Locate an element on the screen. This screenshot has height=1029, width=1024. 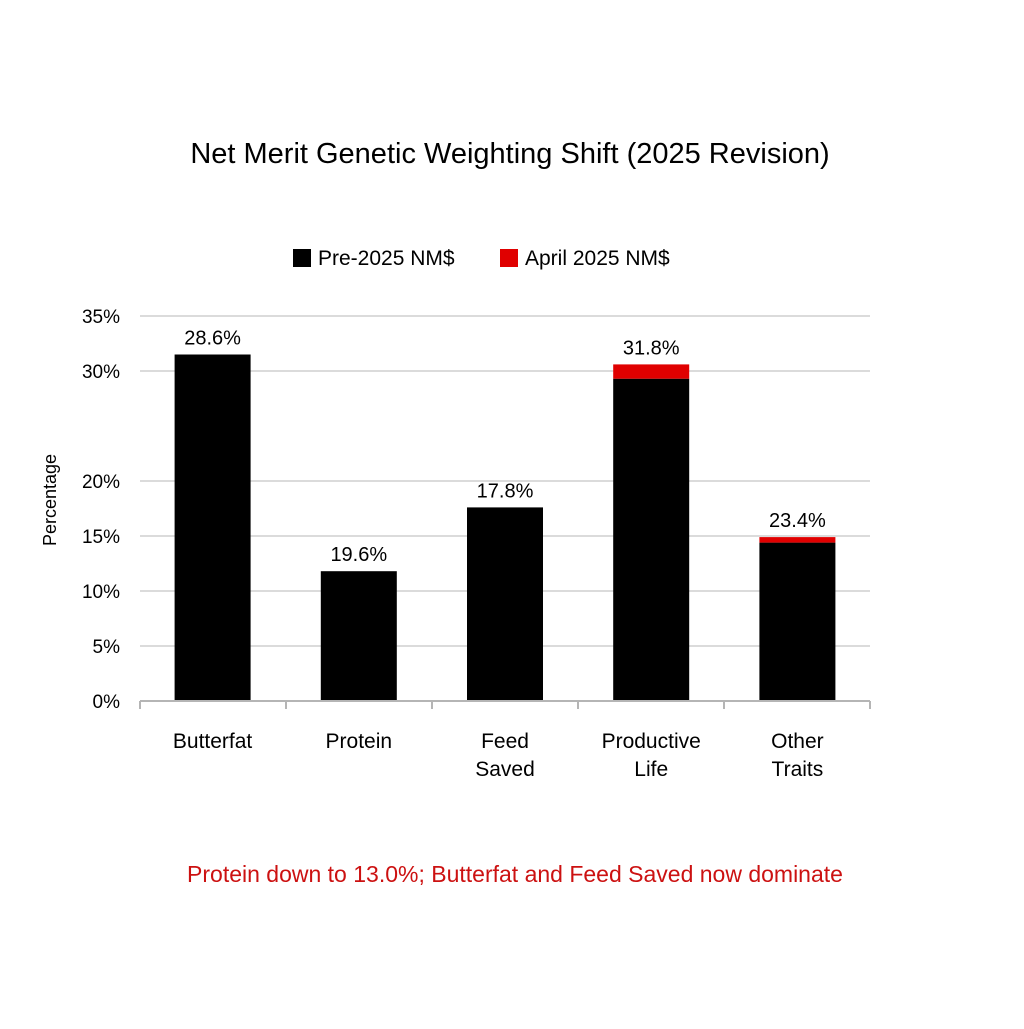
y-tick-label-0: 0% is located at coordinates (107, 702).